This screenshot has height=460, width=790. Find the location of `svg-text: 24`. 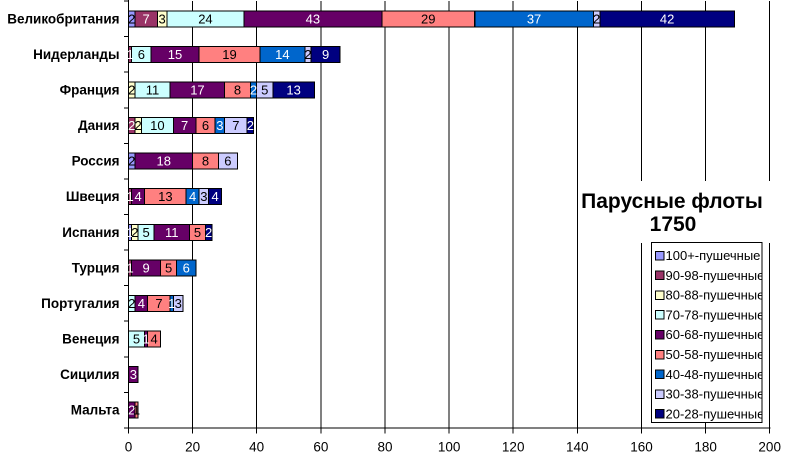

svg-text: 24 is located at coordinates (205, 18).